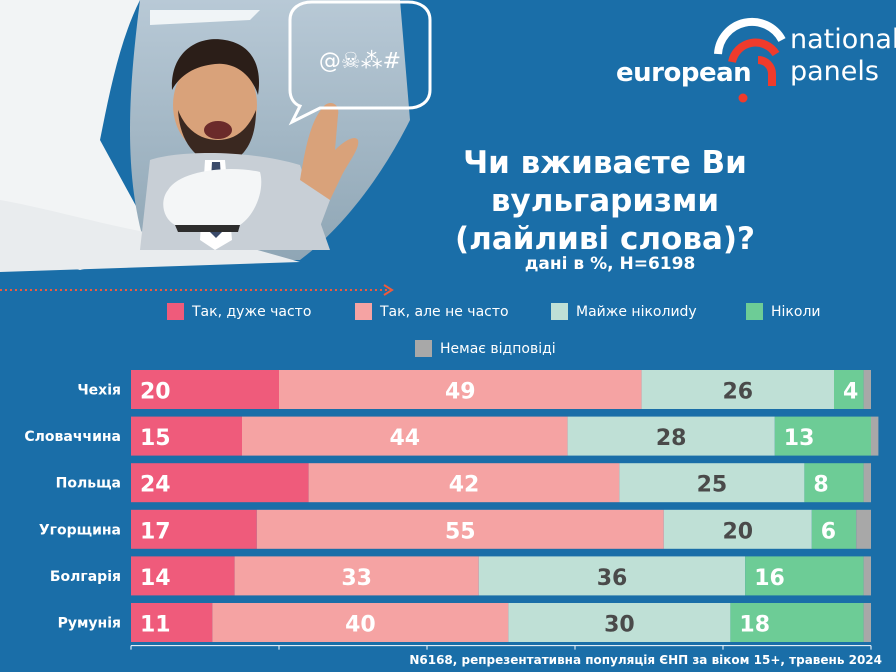 The width and height of the screenshot is (896, 672). Describe the element at coordinates (605, 163) in the screenshot. I see `chart-title-line: Чи вживаєте Ви` at that location.